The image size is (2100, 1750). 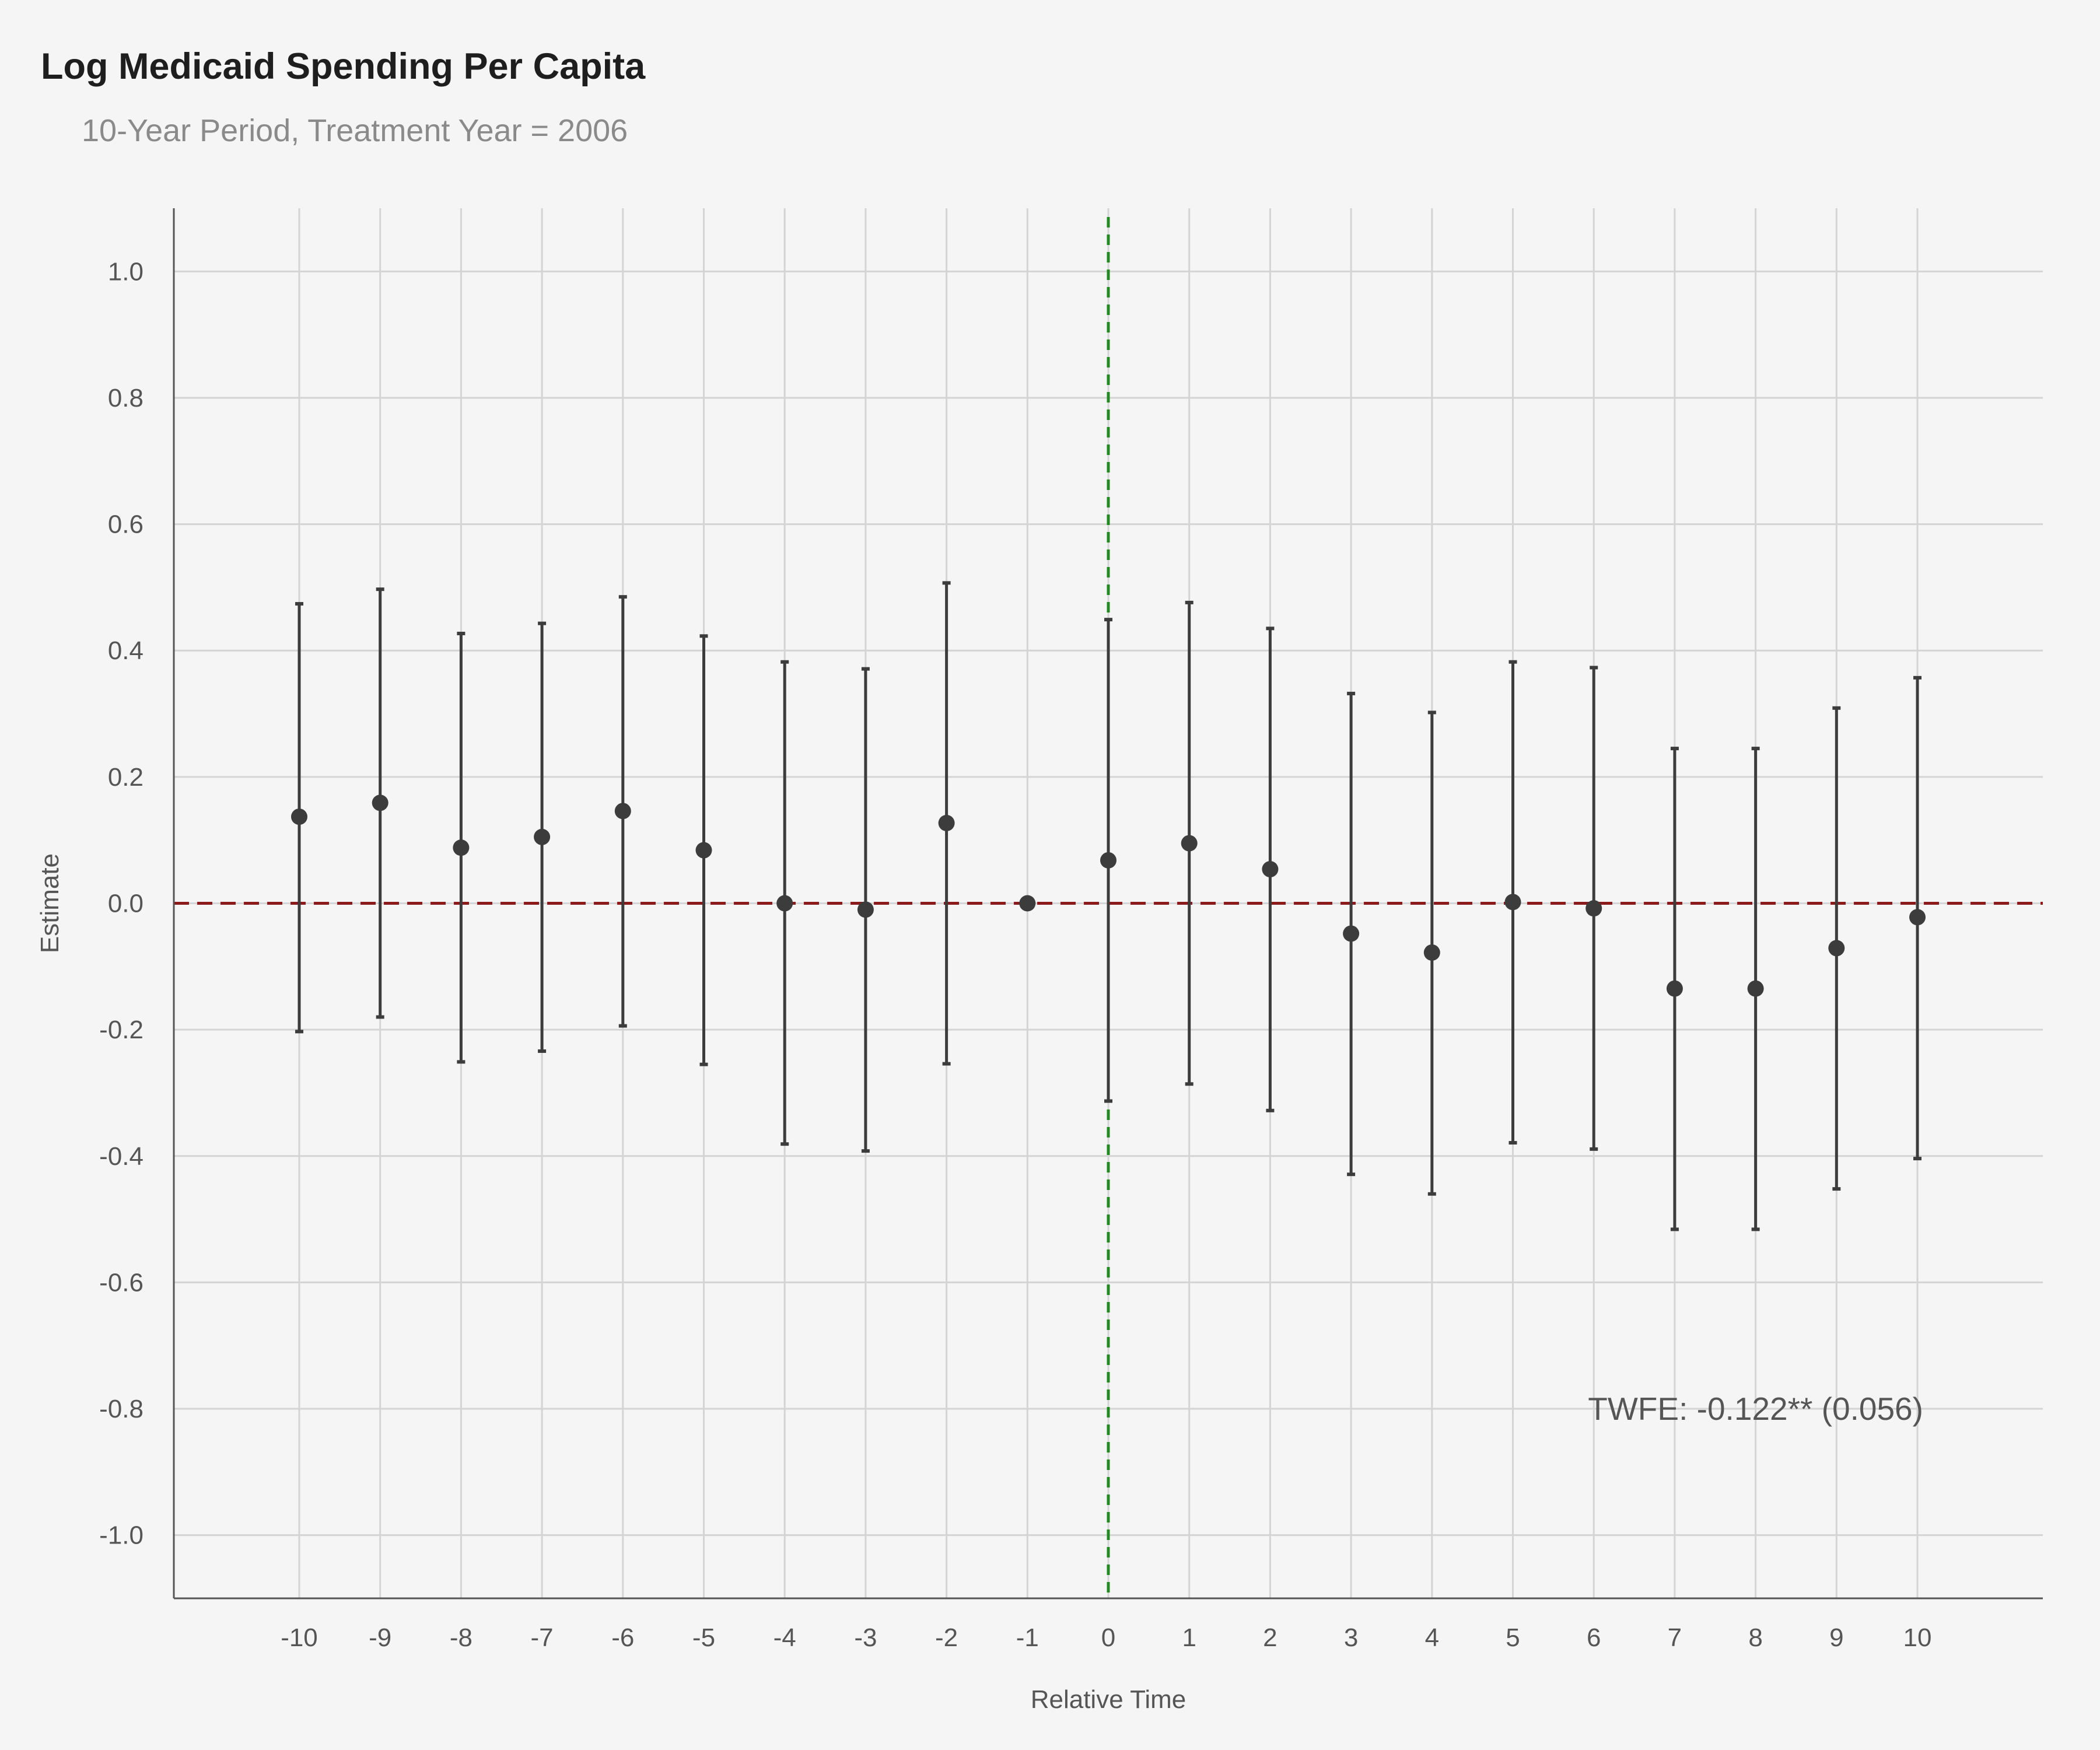 I want to click on y-tick-label: 0.8, so click(x=126, y=398).